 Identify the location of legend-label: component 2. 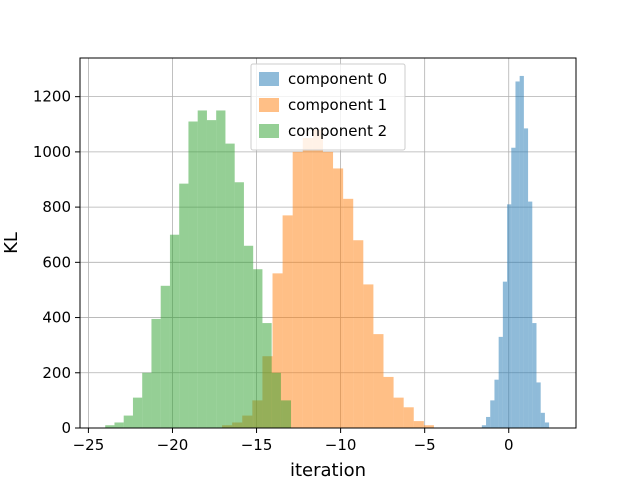
(337, 131).